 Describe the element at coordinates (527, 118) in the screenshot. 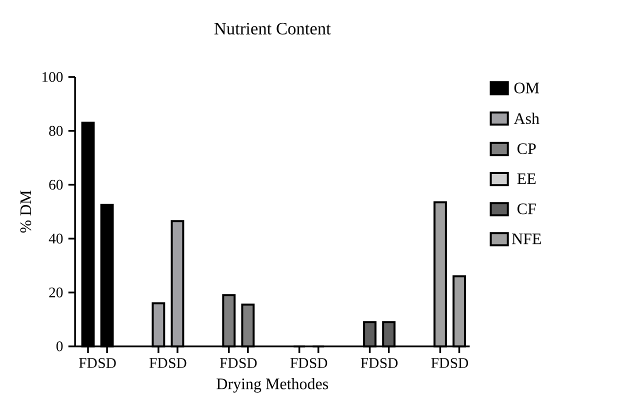

I see `legend-label: Ash` at that location.